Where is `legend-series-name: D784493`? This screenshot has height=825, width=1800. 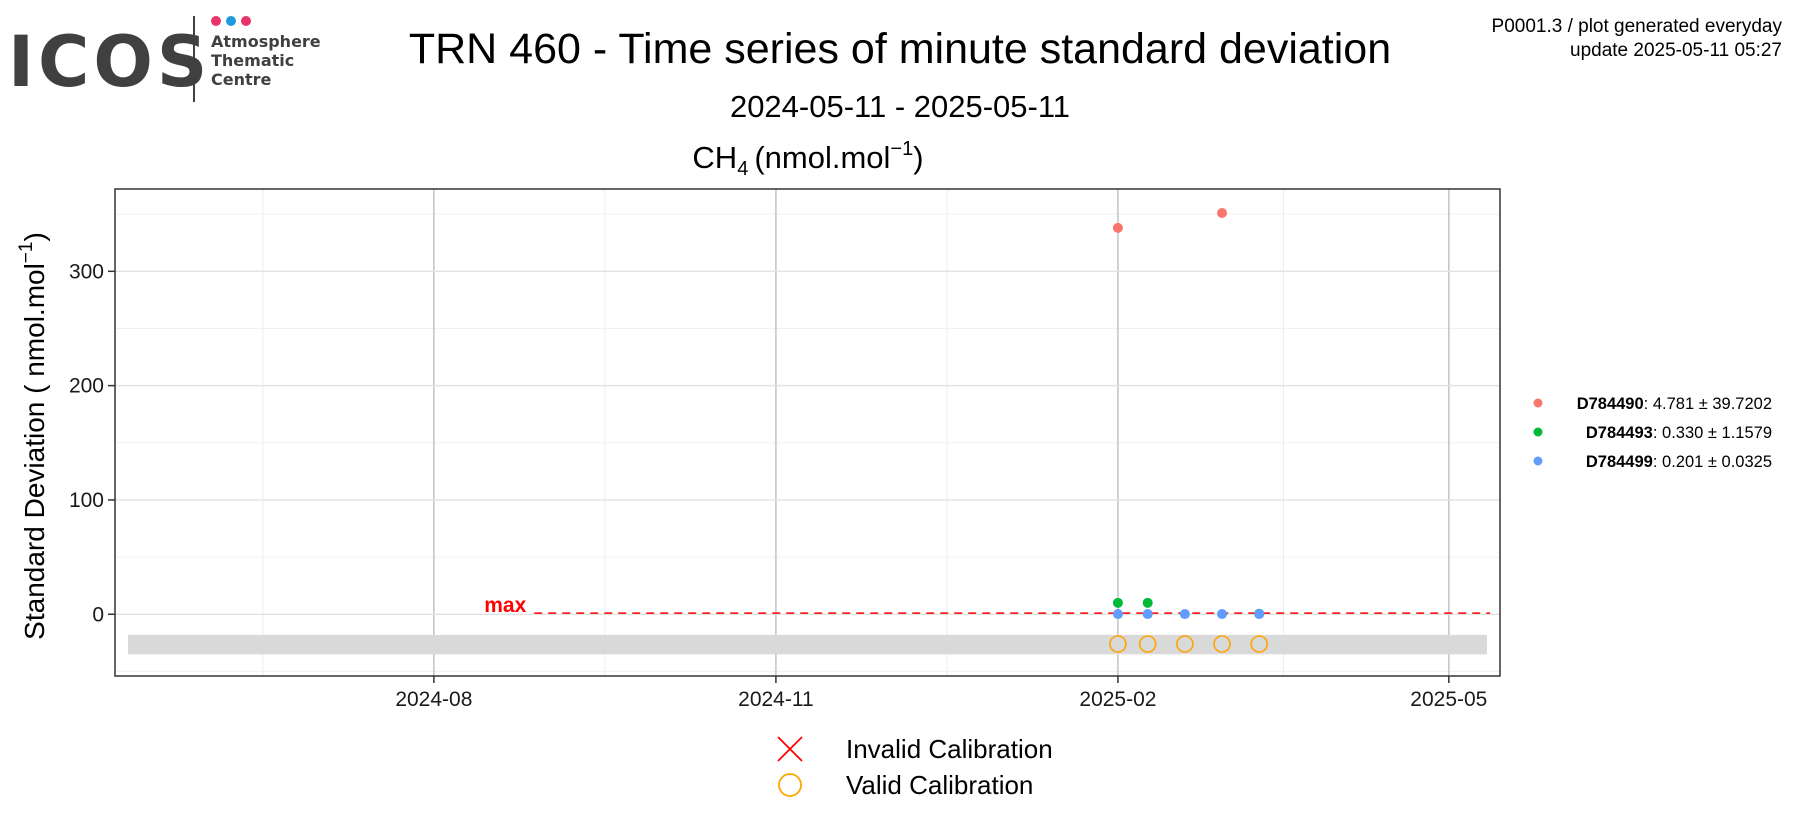
legend-series-name: D784493 is located at coordinates (1619, 433).